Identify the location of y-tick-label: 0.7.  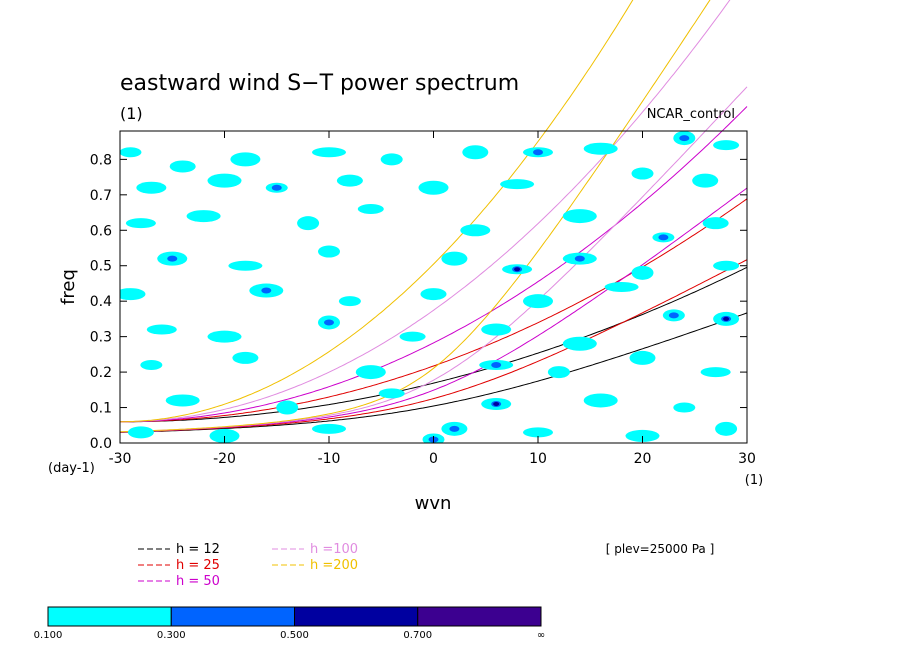
(101, 196).